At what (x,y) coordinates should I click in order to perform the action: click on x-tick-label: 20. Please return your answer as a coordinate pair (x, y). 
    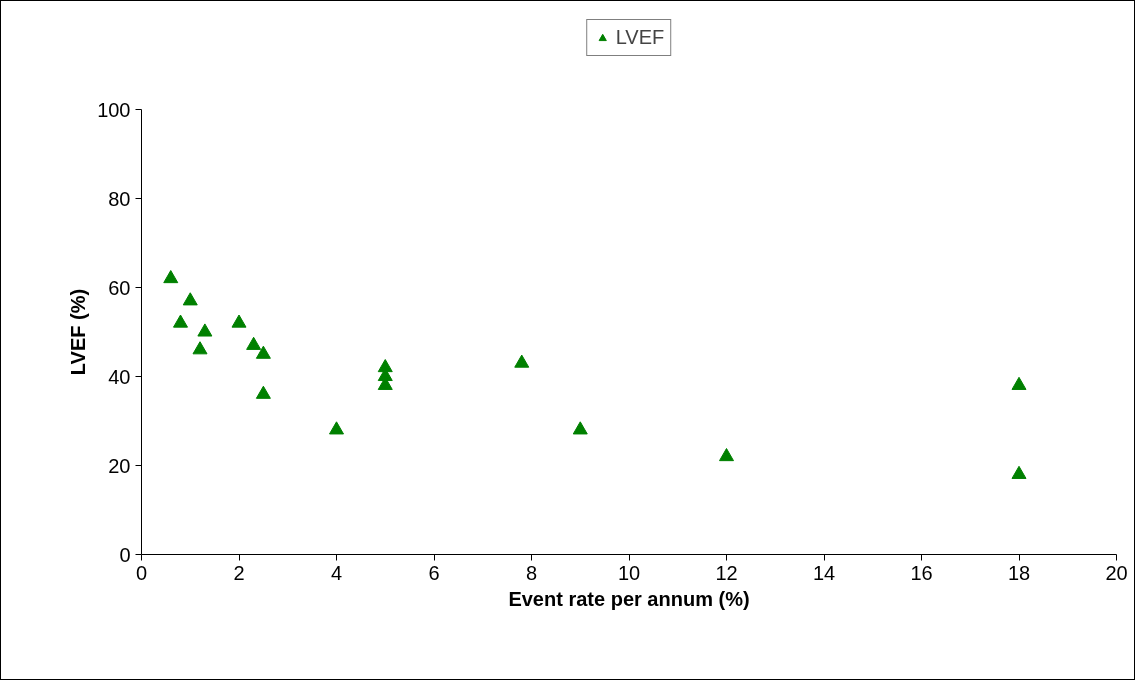
    Looking at the image, I should click on (1116, 572).